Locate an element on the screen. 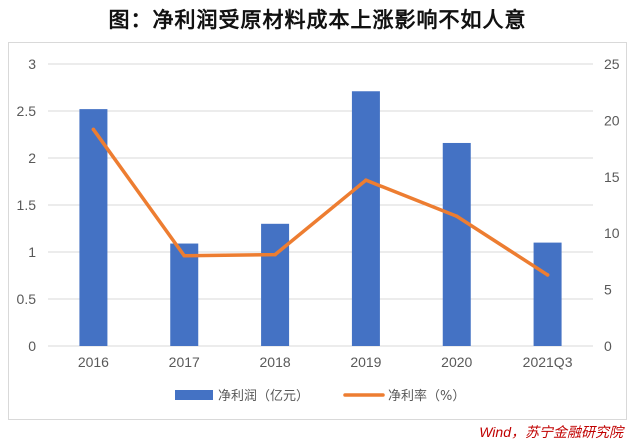  line-point-2019 is located at coordinates (366, 180).